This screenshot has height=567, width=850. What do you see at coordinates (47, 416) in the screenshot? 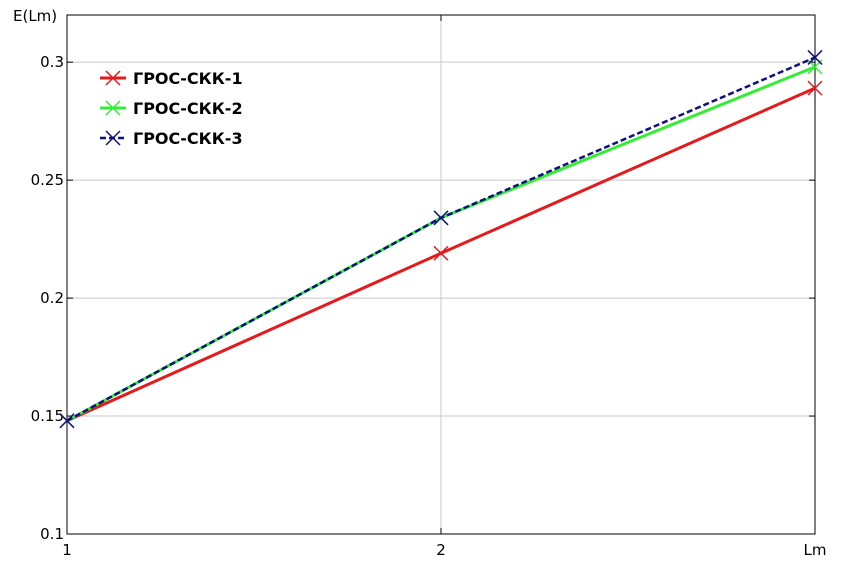
I see `y-tick-label: 0.15` at bounding box center [47, 416].